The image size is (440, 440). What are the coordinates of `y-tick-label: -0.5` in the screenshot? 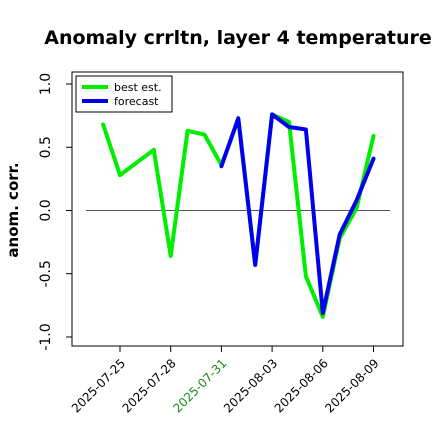 It's located at (46, 273).